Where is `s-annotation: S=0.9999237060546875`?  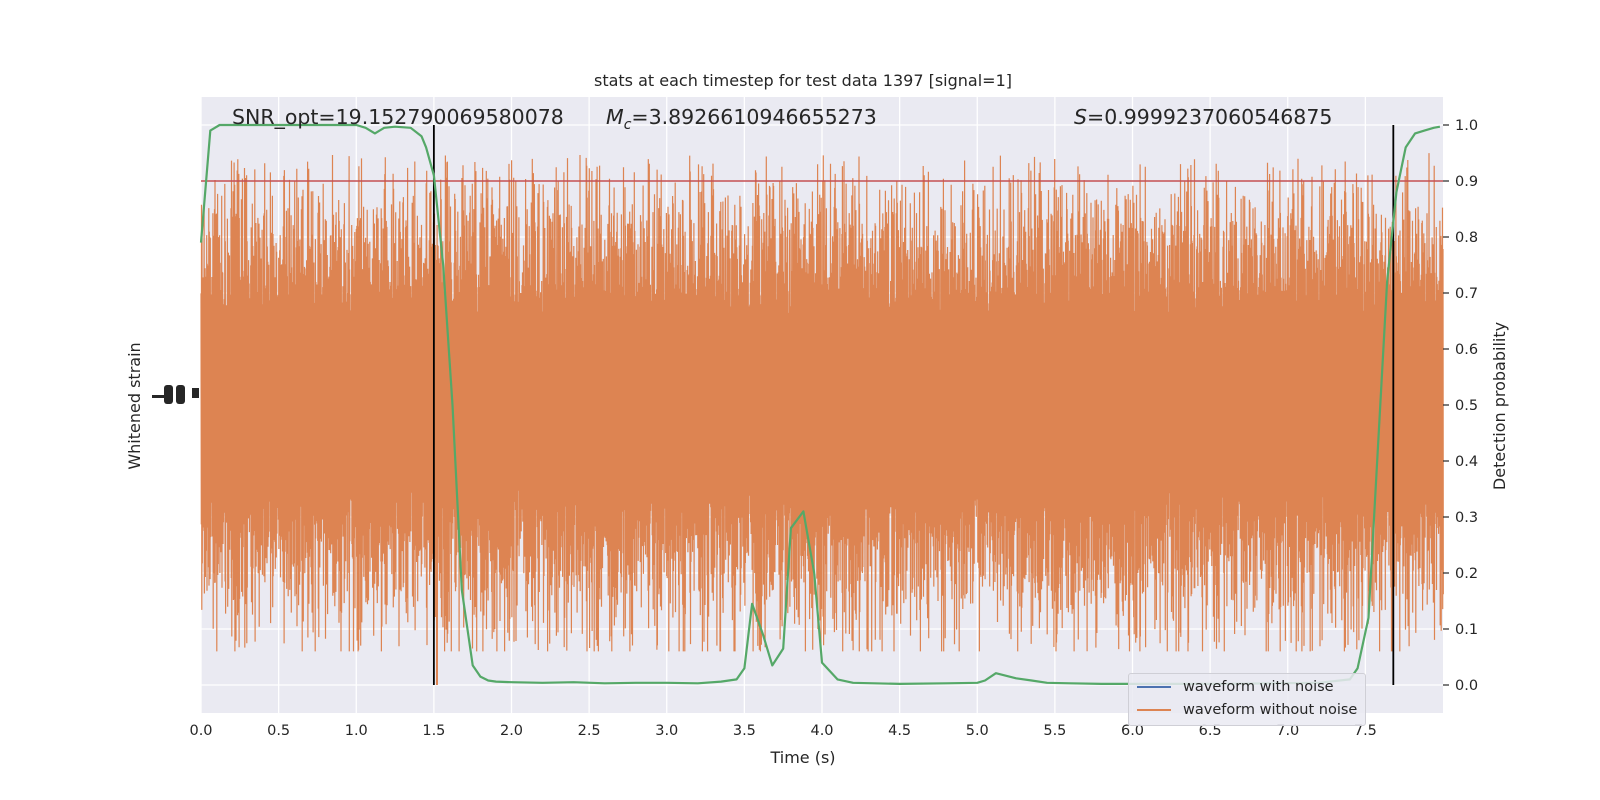 s-annotation: S=0.9999237060546875 is located at coordinates (1203, 117).